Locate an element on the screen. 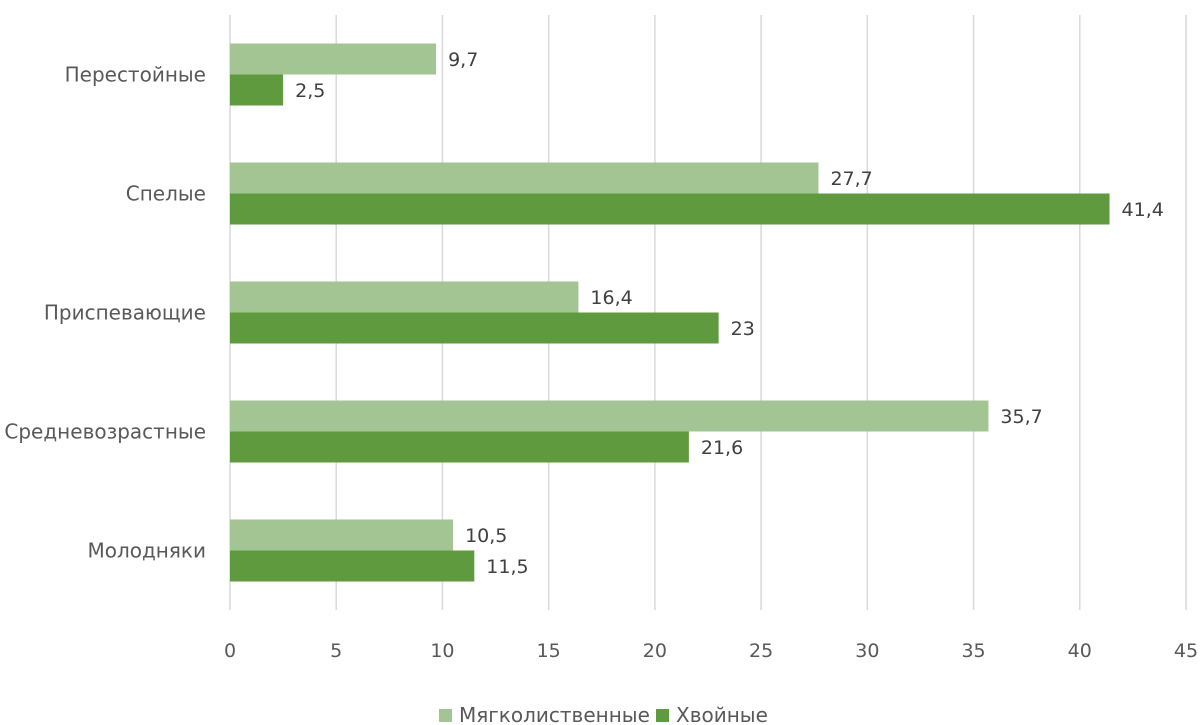 The width and height of the screenshot is (1201, 725). legend: Мягколиственные Хвойные is located at coordinates (603, 714).